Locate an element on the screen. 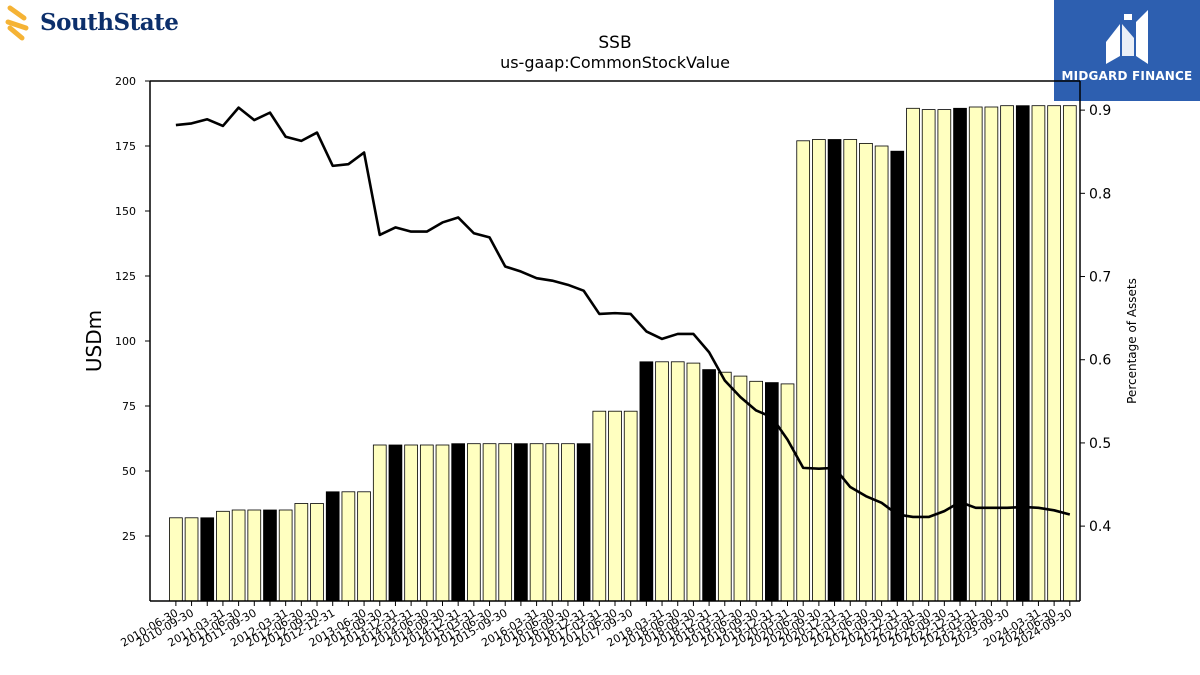 The height and width of the screenshot is (675, 1200). y-tick-label: 50 is located at coordinates (129, 471).